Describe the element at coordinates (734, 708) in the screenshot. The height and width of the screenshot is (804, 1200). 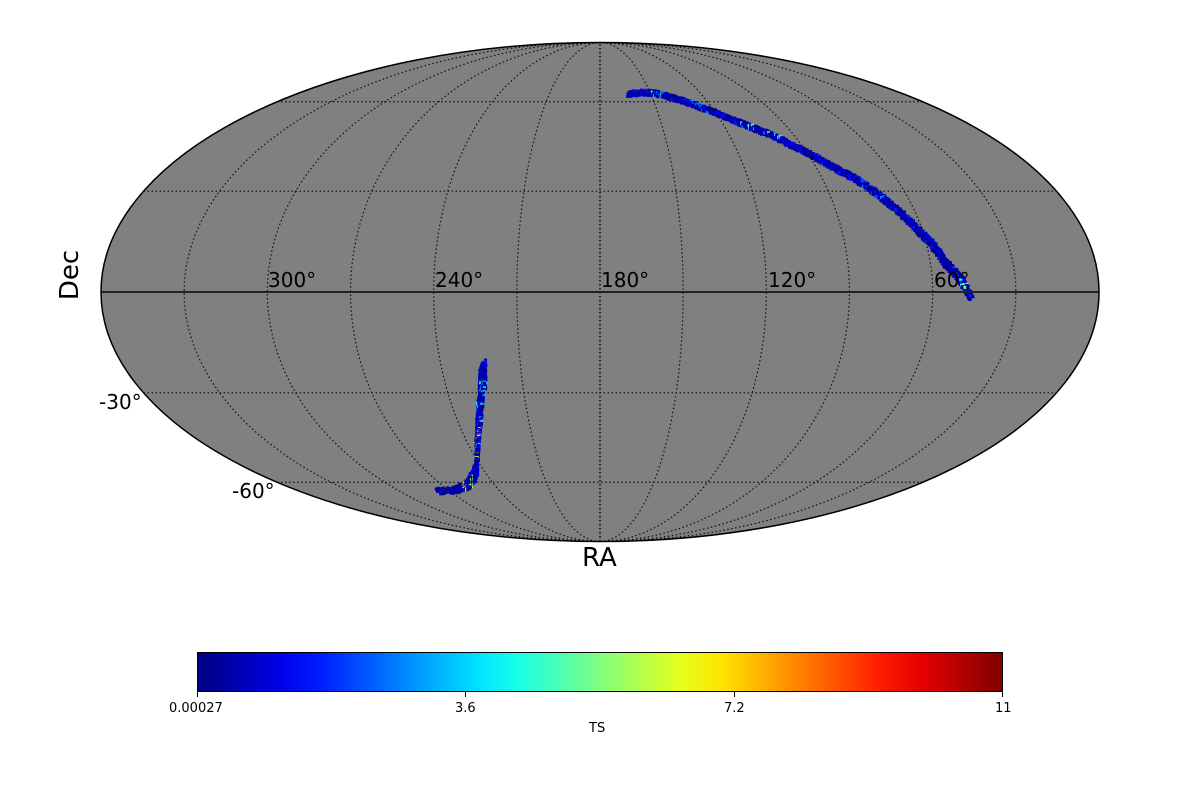
I see `colorbar-tick-label: 7.2` at that location.